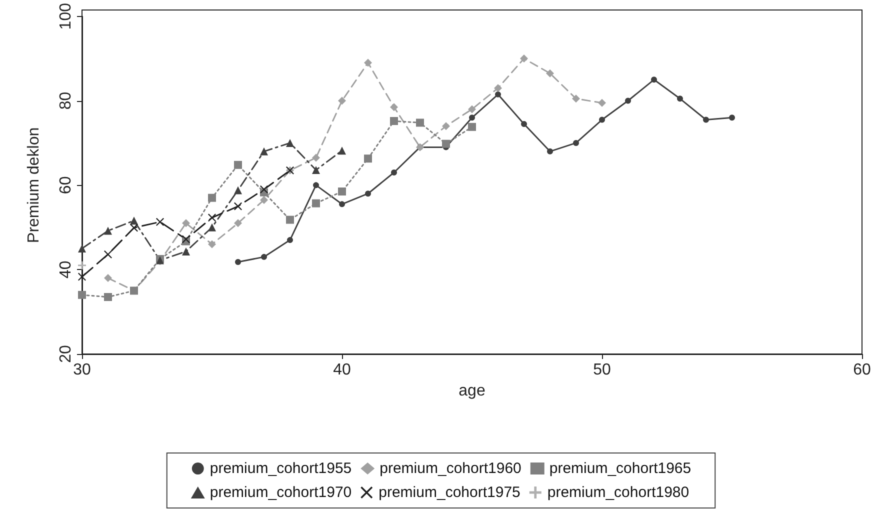  Describe the element at coordinates (66, 269) in the screenshot. I see `y-tick-label: 40` at that location.